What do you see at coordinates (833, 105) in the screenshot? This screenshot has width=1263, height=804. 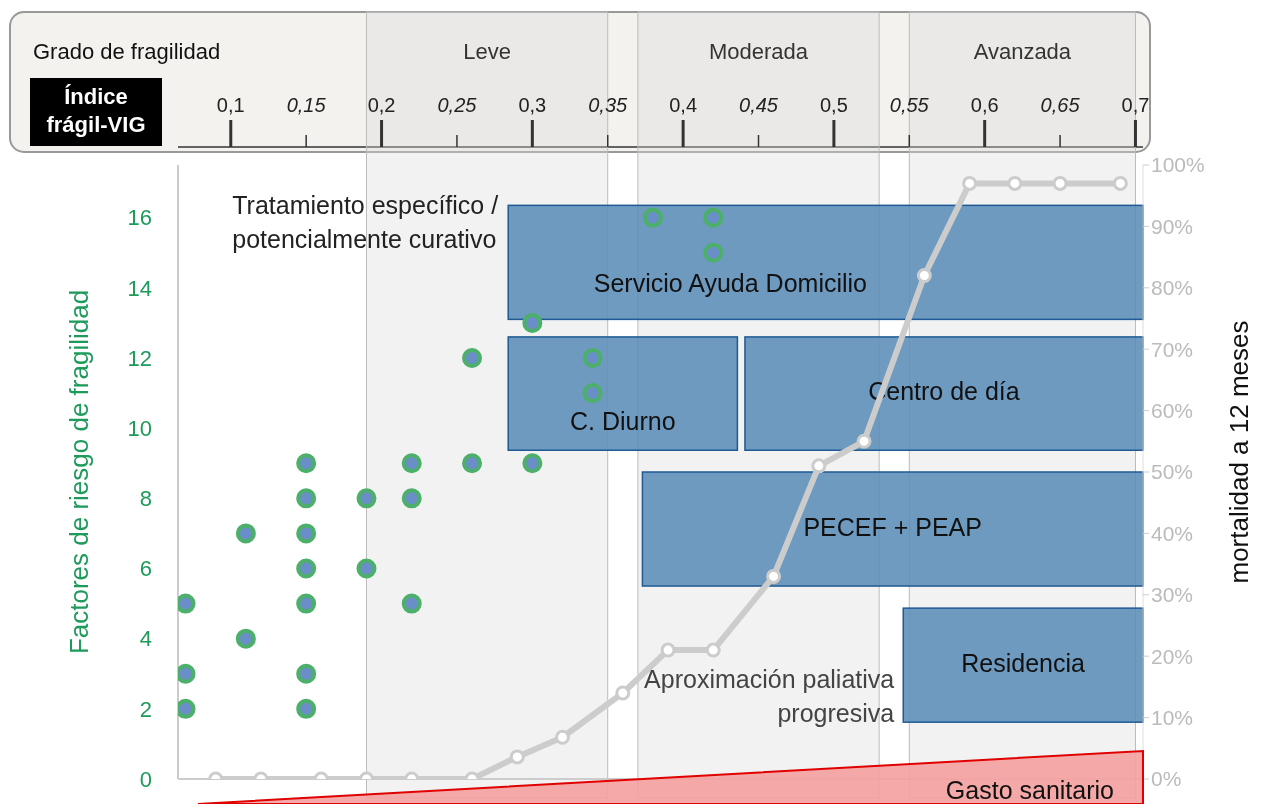 I see `x-tick-label: 0,5` at bounding box center [833, 105].